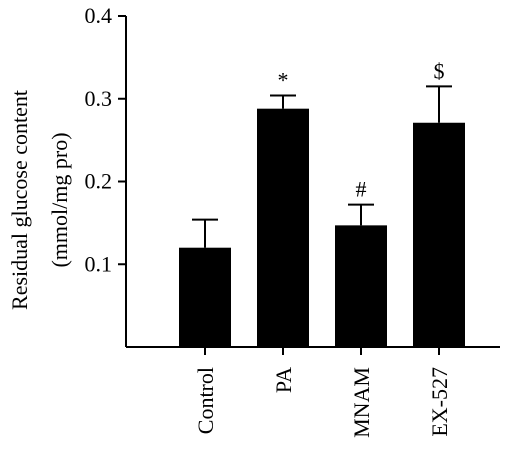 The width and height of the screenshot is (507, 462). Describe the element at coordinates (205, 400) in the screenshot. I see `category-label: Control` at that location.